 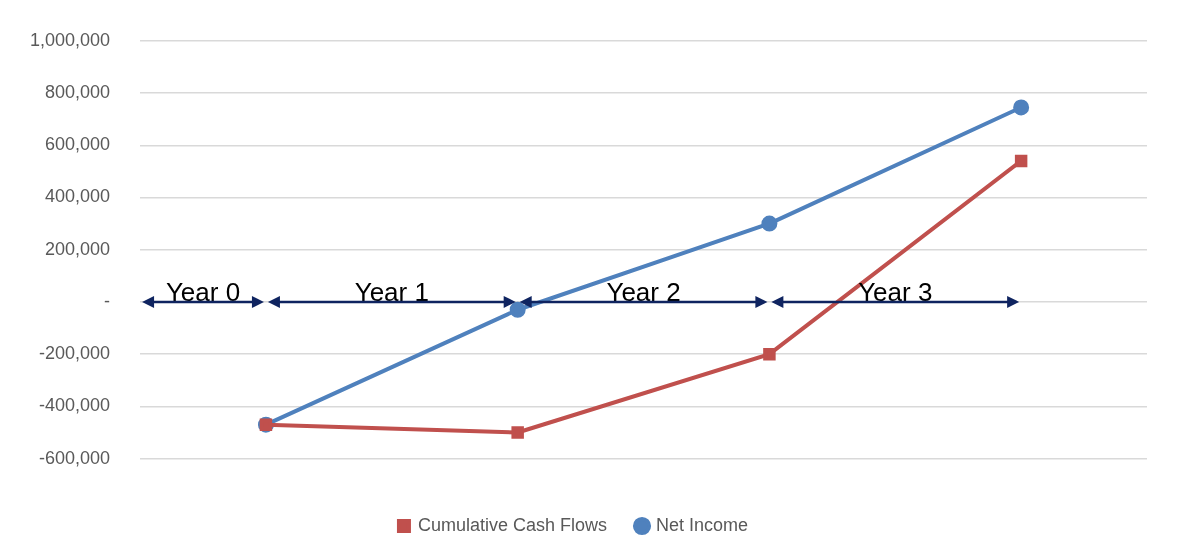 What do you see at coordinates (391, 291) in the screenshot?
I see `annotation: Year 1` at bounding box center [391, 291].